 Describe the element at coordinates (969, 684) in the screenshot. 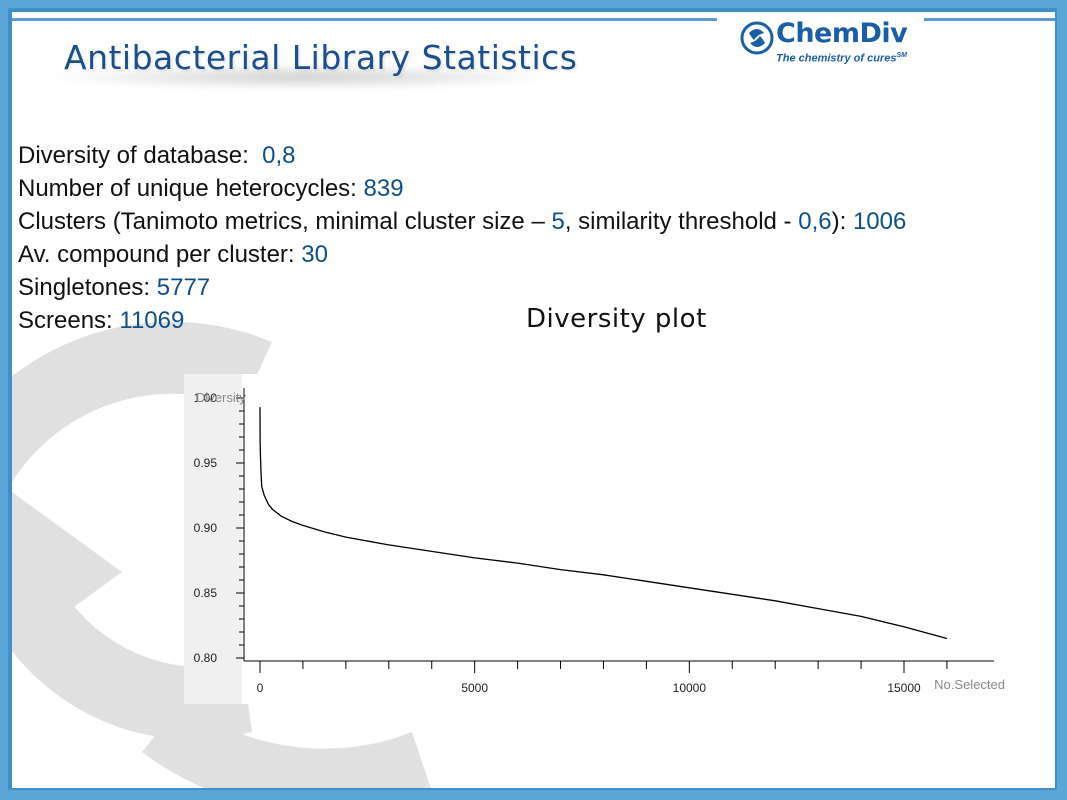

I see `x-axis-label: No.Selected` at that location.